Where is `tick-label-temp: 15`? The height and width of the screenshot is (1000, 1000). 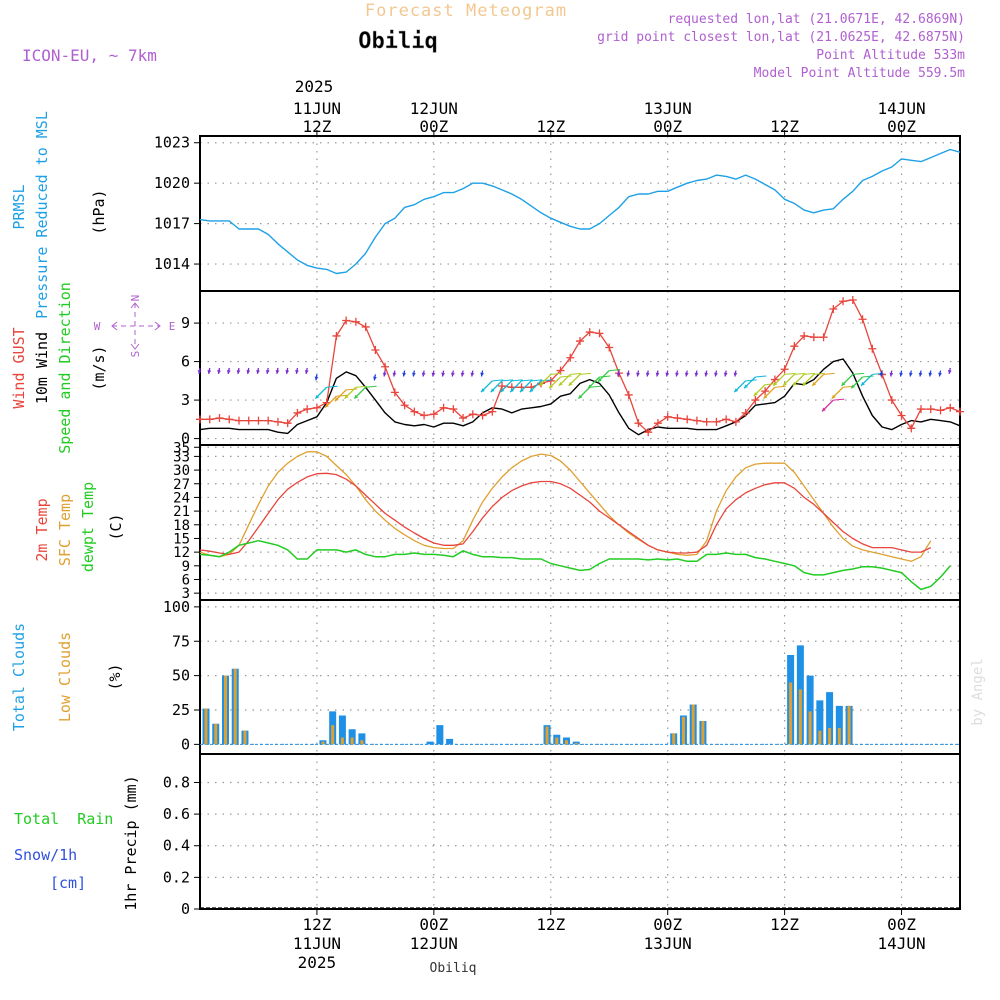
tick-label-temp: 15 is located at coordinates (181, 539).